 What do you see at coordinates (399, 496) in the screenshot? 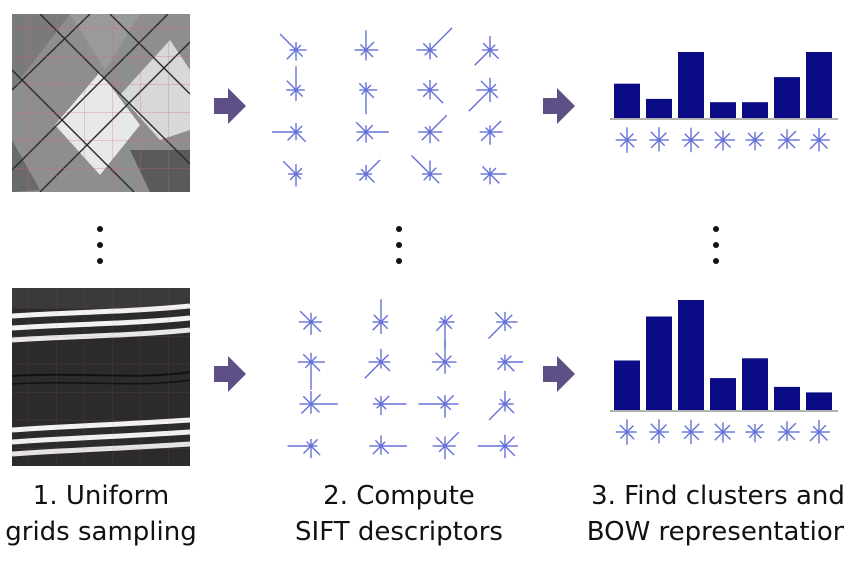
I see `step2-caption-line1: 2. Compute` at bounding box center [399, 496].